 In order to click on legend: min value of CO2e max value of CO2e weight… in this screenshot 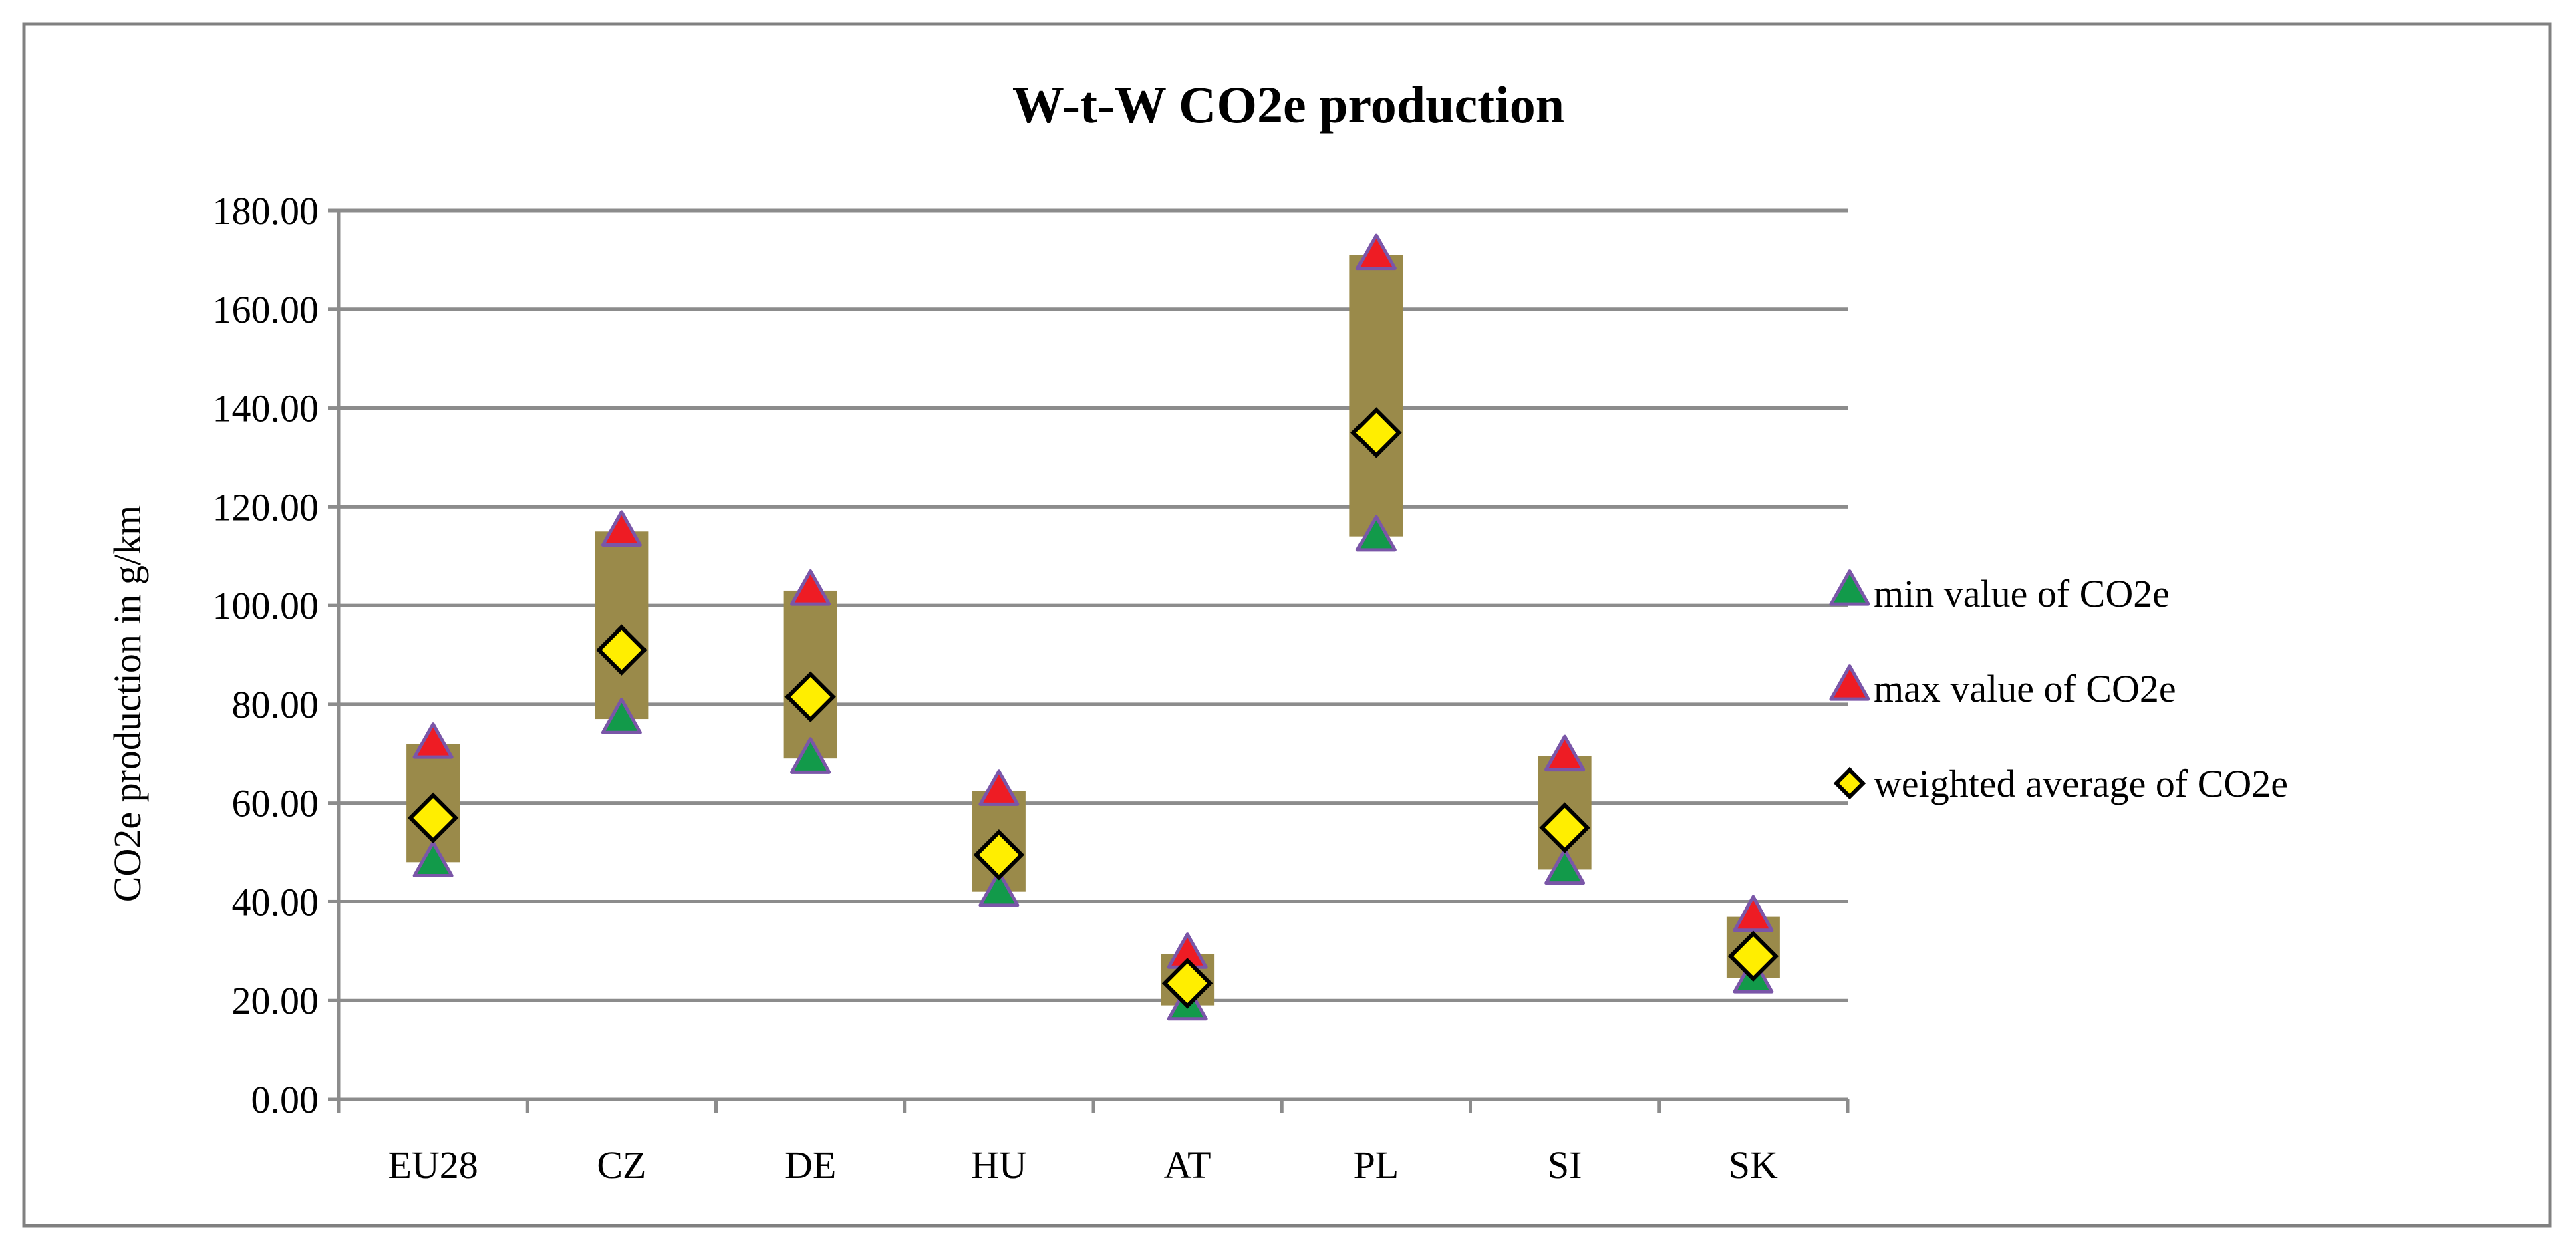, I will do `click(2058, 687)`.